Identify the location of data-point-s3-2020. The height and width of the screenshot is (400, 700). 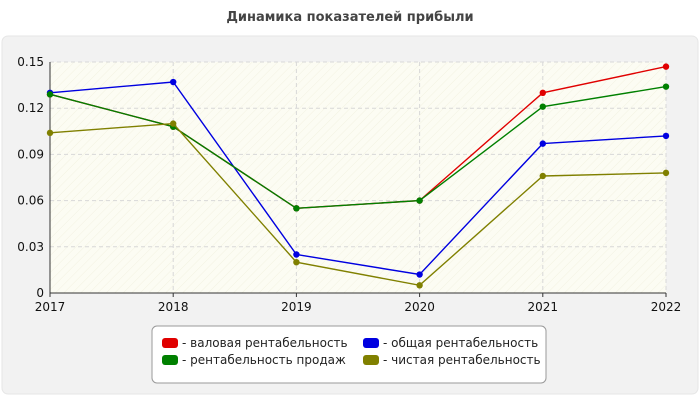
(419, 200).